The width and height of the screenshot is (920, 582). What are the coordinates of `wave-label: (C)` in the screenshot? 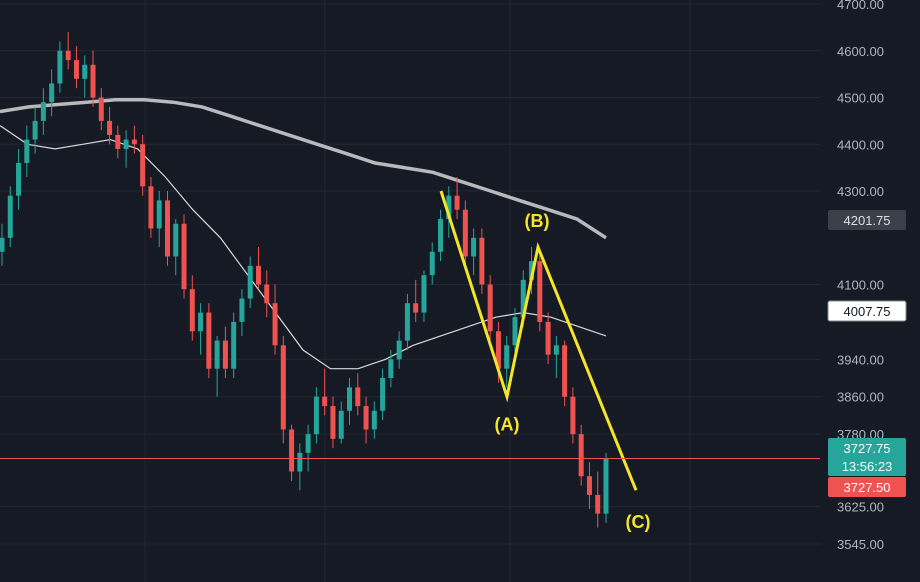 It's located at (638, 522).